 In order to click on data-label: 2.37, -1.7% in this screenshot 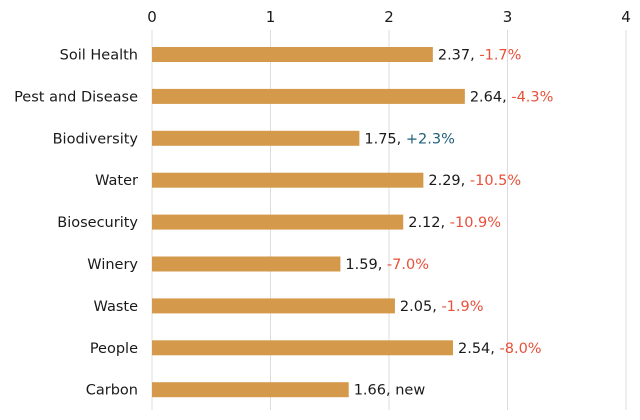, I will do `click(480, 56)`.